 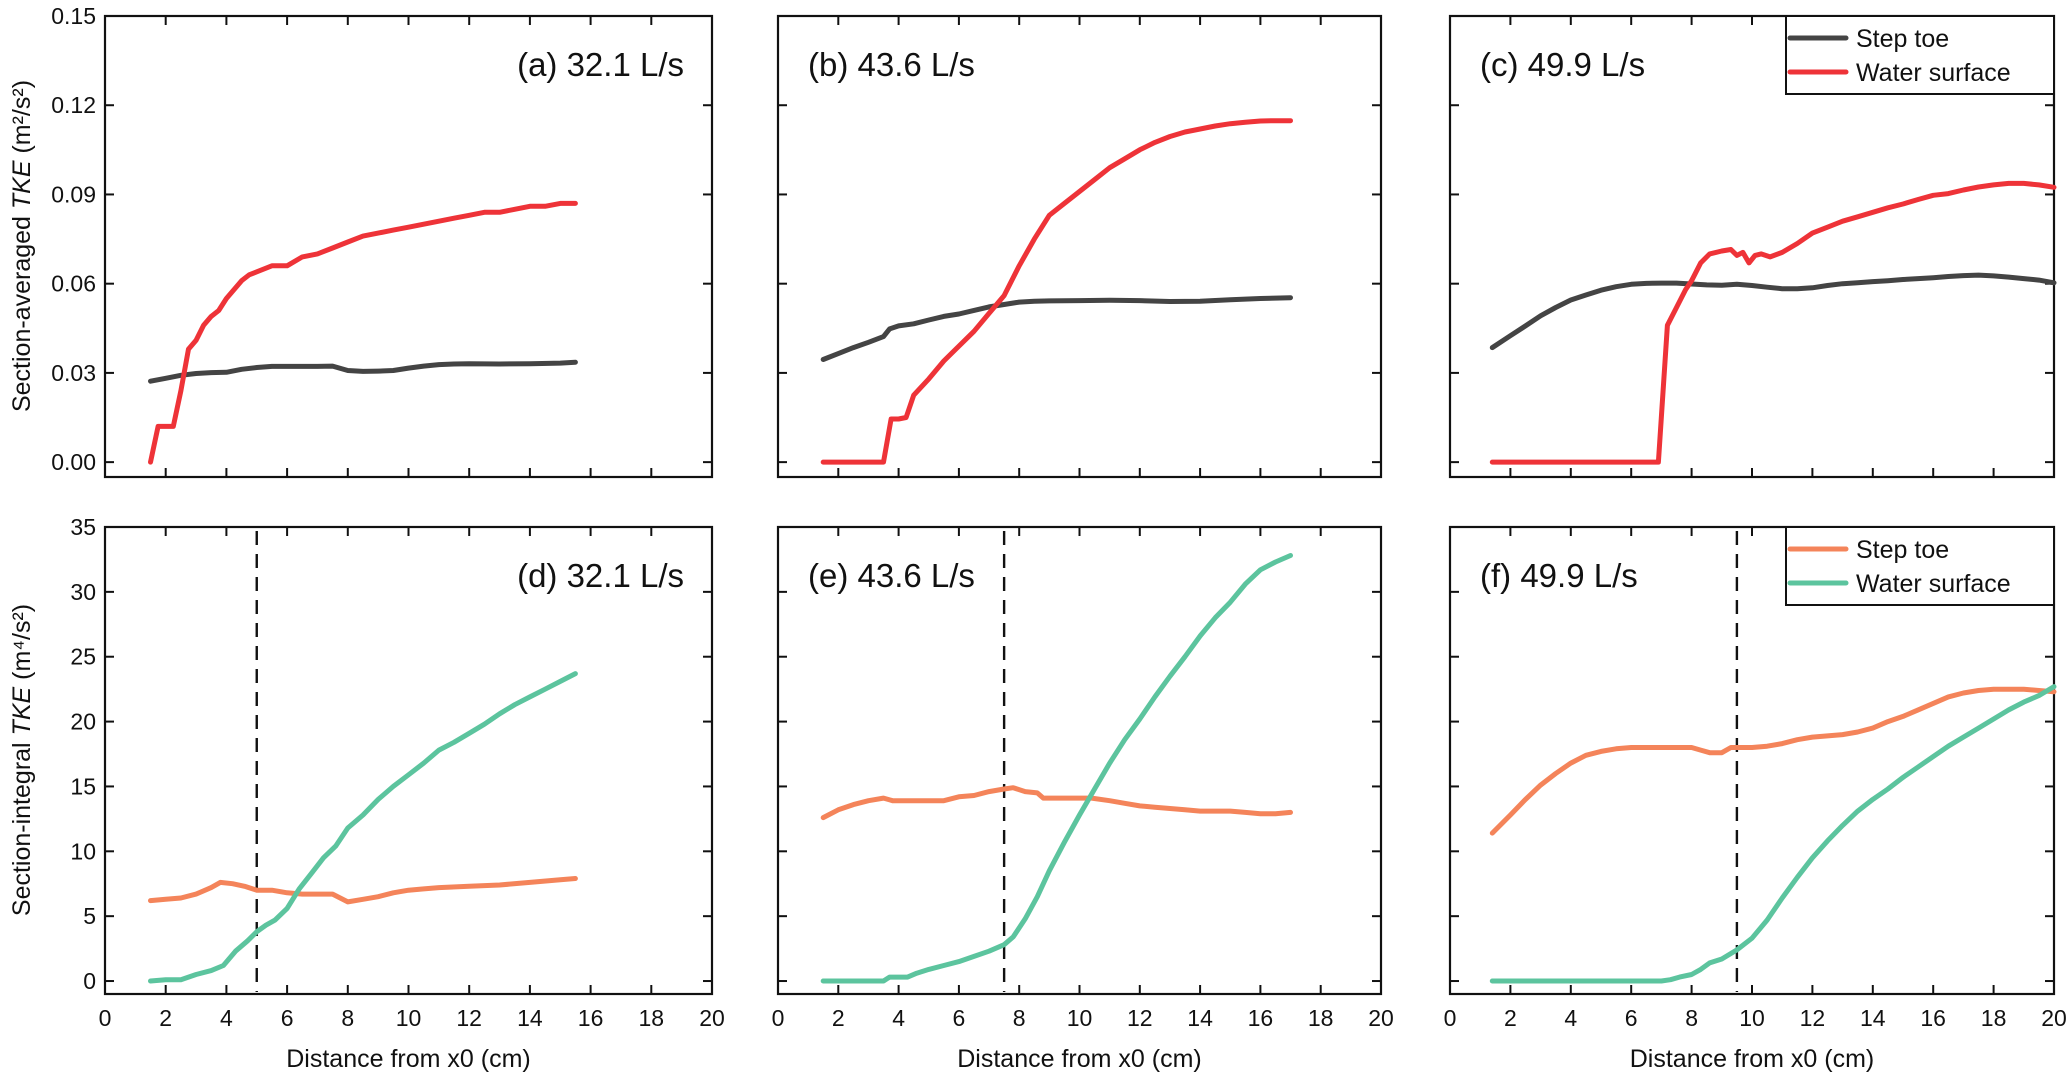 What do you see at coordinates (83, 851) in the screenshot?
I see `y-tick-label: 10` at bounding box center [83, 851].